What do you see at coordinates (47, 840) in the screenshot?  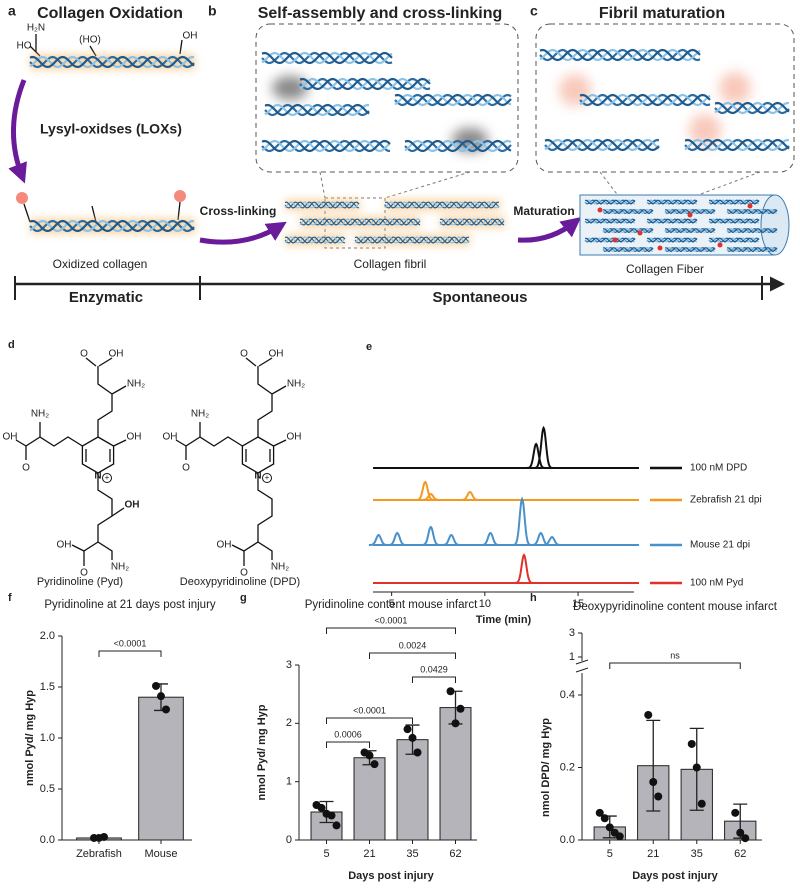 I see `y-tick-label: 0.0` at bounding box center [47, 840].